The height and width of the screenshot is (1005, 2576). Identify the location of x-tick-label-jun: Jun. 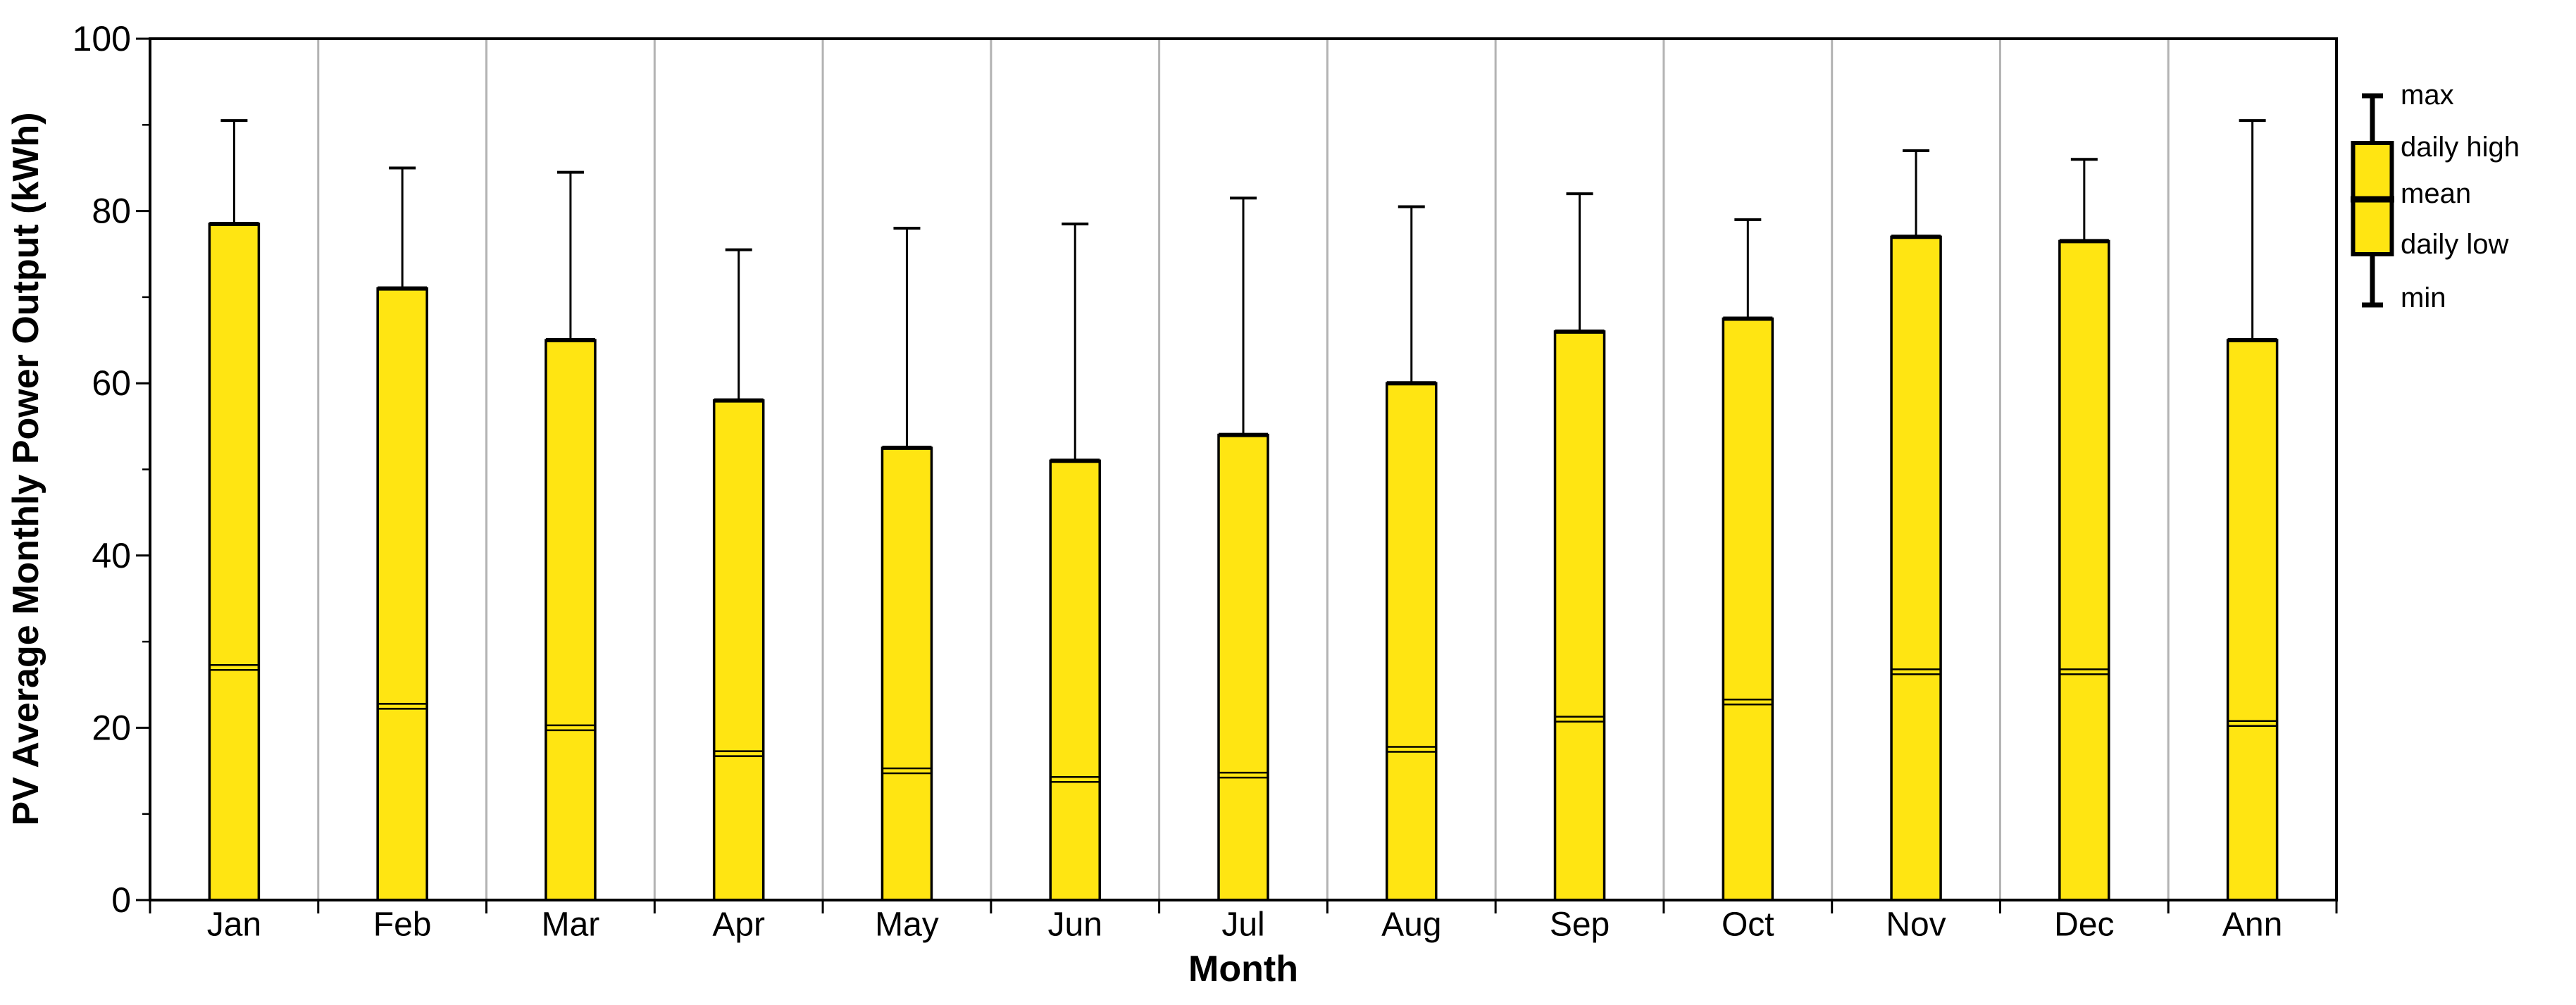
(1075, 925).